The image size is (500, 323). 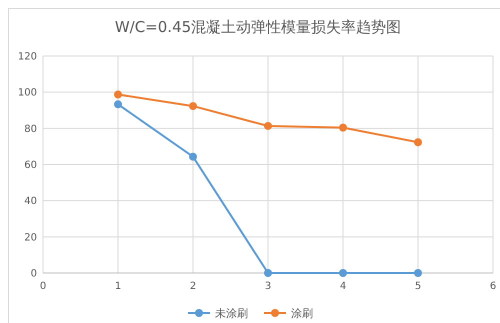 I want to click on x-tick-label: 5, so click(x=418, y=286).